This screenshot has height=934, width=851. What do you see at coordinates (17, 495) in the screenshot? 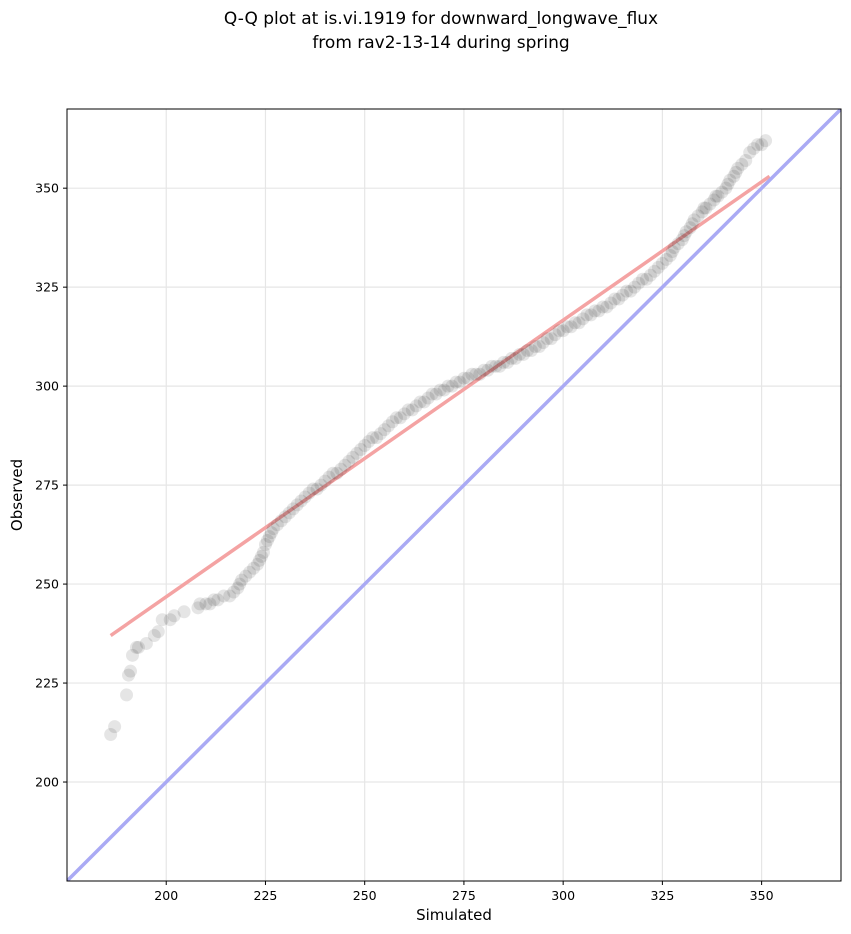
I see `y-axis-label: Observed` at bounding box center [17, 495].